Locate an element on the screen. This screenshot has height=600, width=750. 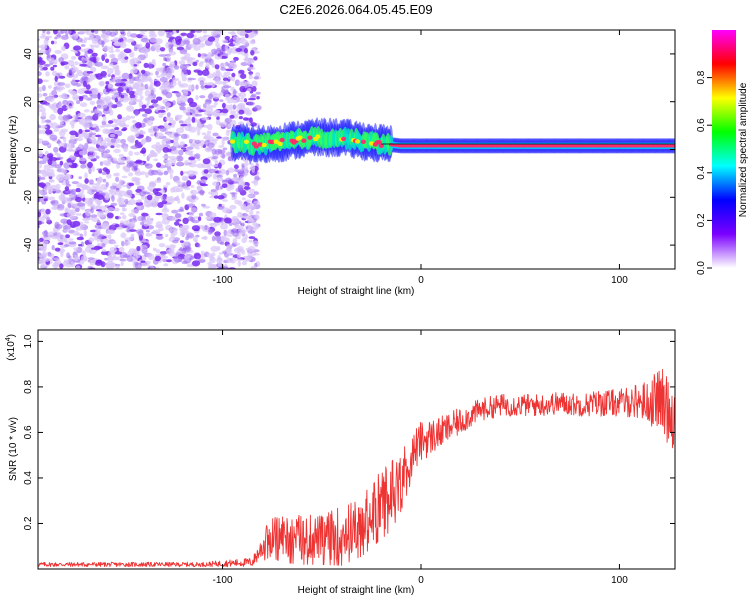
spectrogram-y-tick-label: 20 is located at coordinates (28, 102).